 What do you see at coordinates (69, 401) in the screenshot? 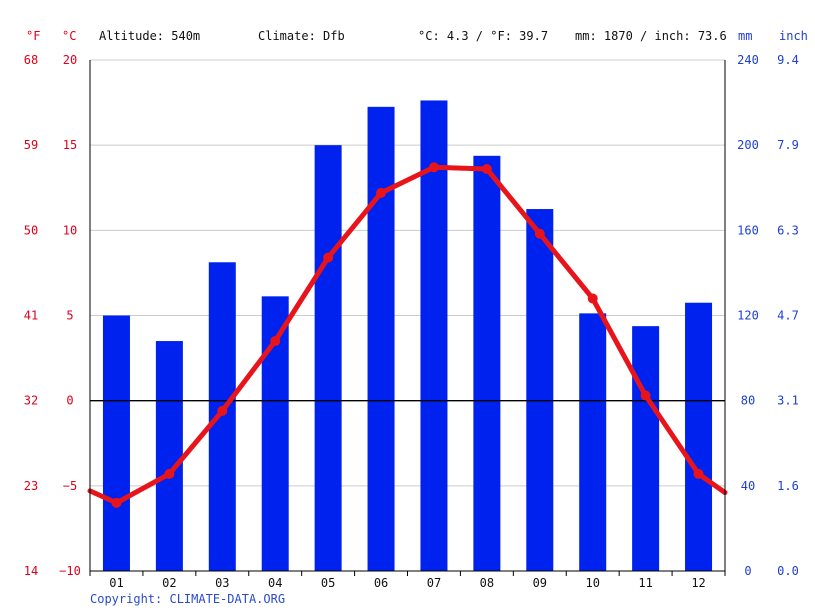
I see `y-tick-label-c: 0` at bounding box center [69, 401].